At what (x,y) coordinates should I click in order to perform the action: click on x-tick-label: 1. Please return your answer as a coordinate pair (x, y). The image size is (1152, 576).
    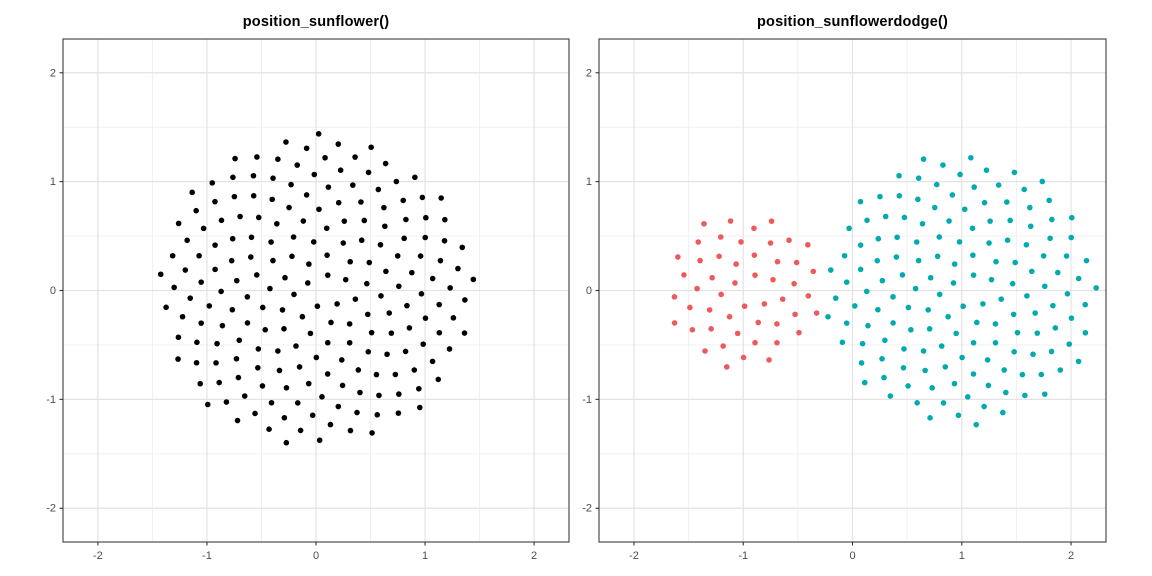
    Looking at the image, I should click on (962, 556).